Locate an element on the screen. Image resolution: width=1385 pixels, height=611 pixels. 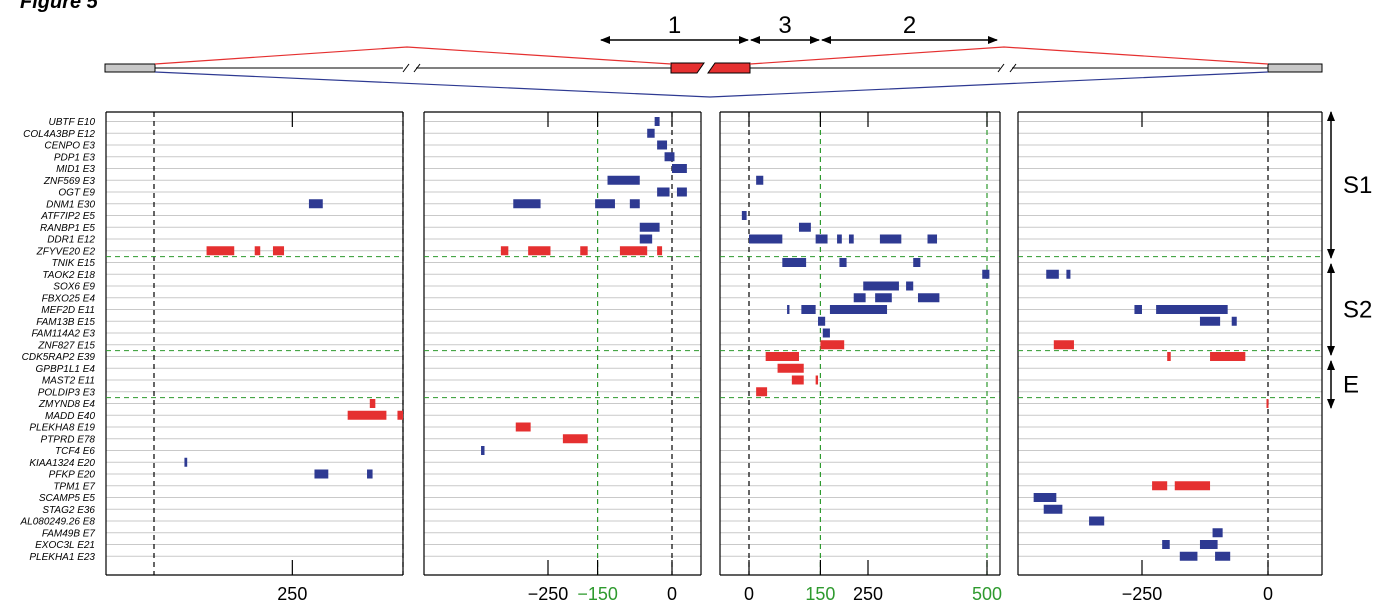
row-label: CDK5RAP2 E39 is located at coordinates (59, 357).